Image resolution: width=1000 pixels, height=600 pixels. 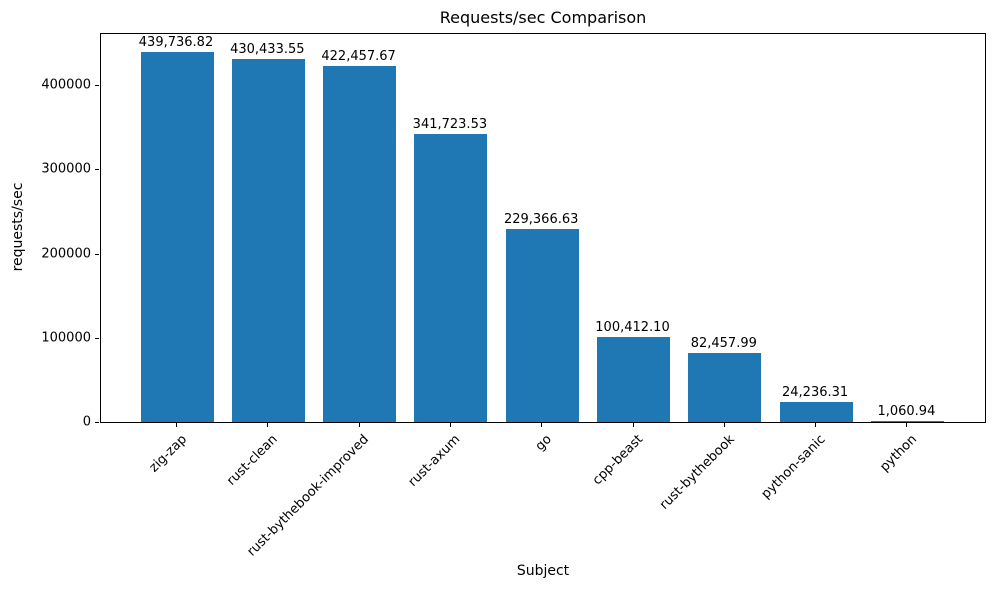 What do you see at coordinates (906, 412) in the screenshot?
I see `bar-value-label: 1,060.94` at bounding box center [906, 412].